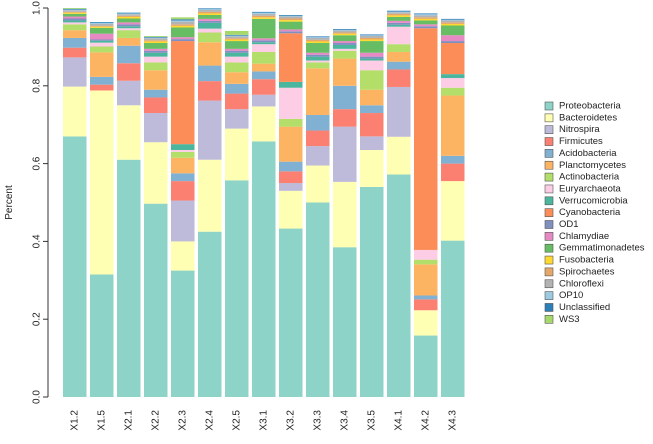 This screenshot has height=444, width=653. Describe the element at coordinates (589, 177) in the screenshot. I see `legend-label: Actinobacteria` at that location.